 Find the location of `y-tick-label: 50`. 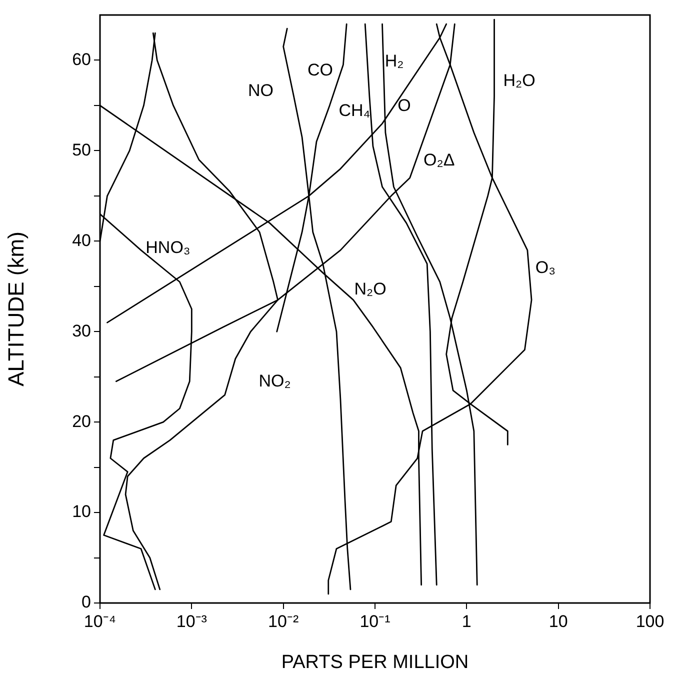

y-tick-label: 50 is located at coordinates (81, 150).